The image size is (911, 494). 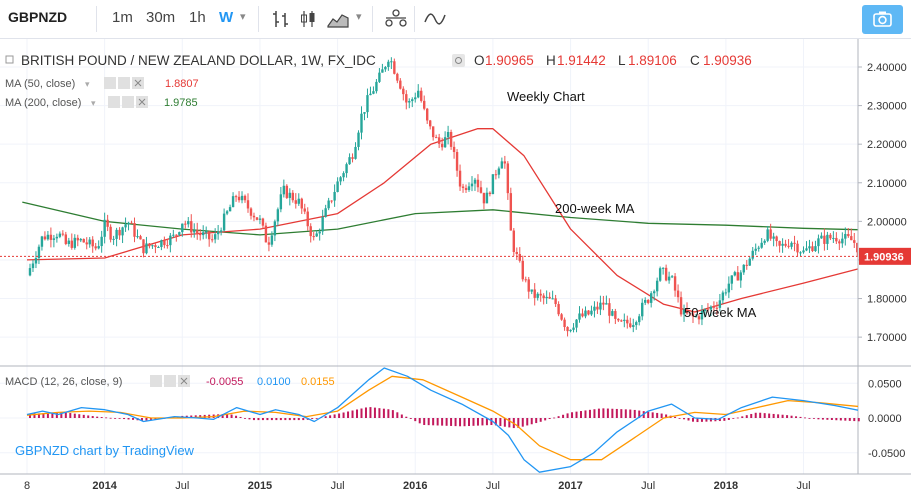 What do you see at coordinates (38, 17) in the screenshot?
I see `symbol-search: GBPNZD` at bounding box center [38, 17].